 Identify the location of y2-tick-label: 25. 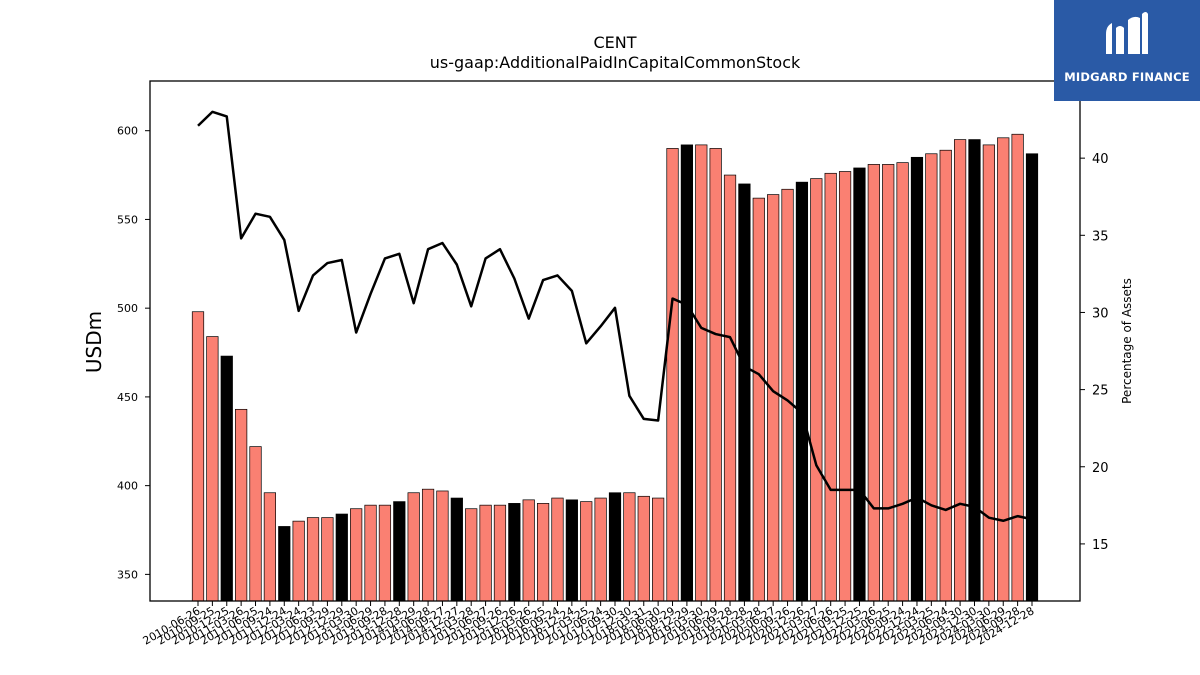
(1100, 391).